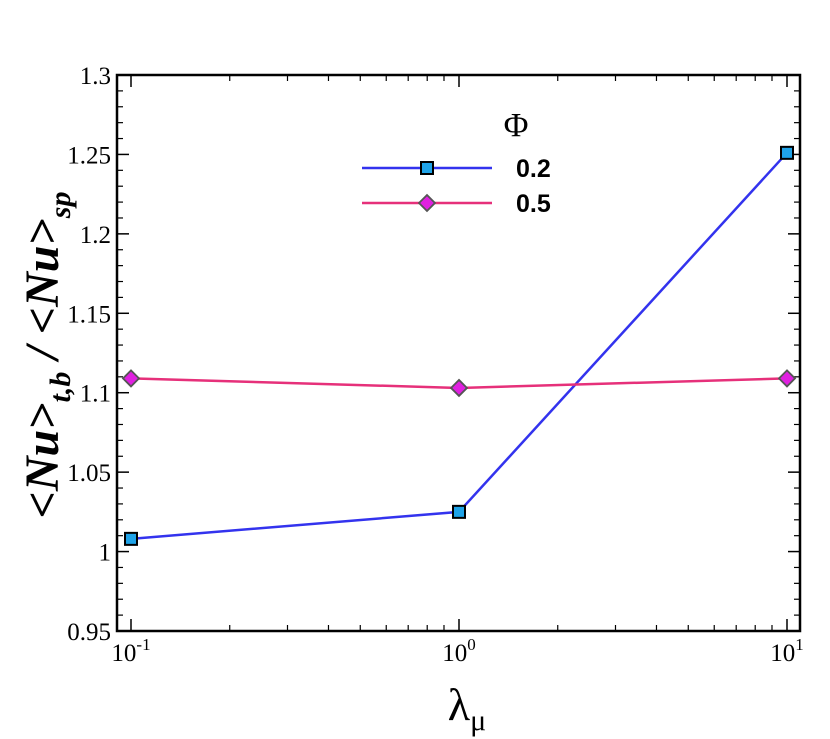 This screenshot has width=830, height=739. I want to click on y-axis-label-sub1: t,b, so click(60, 387).